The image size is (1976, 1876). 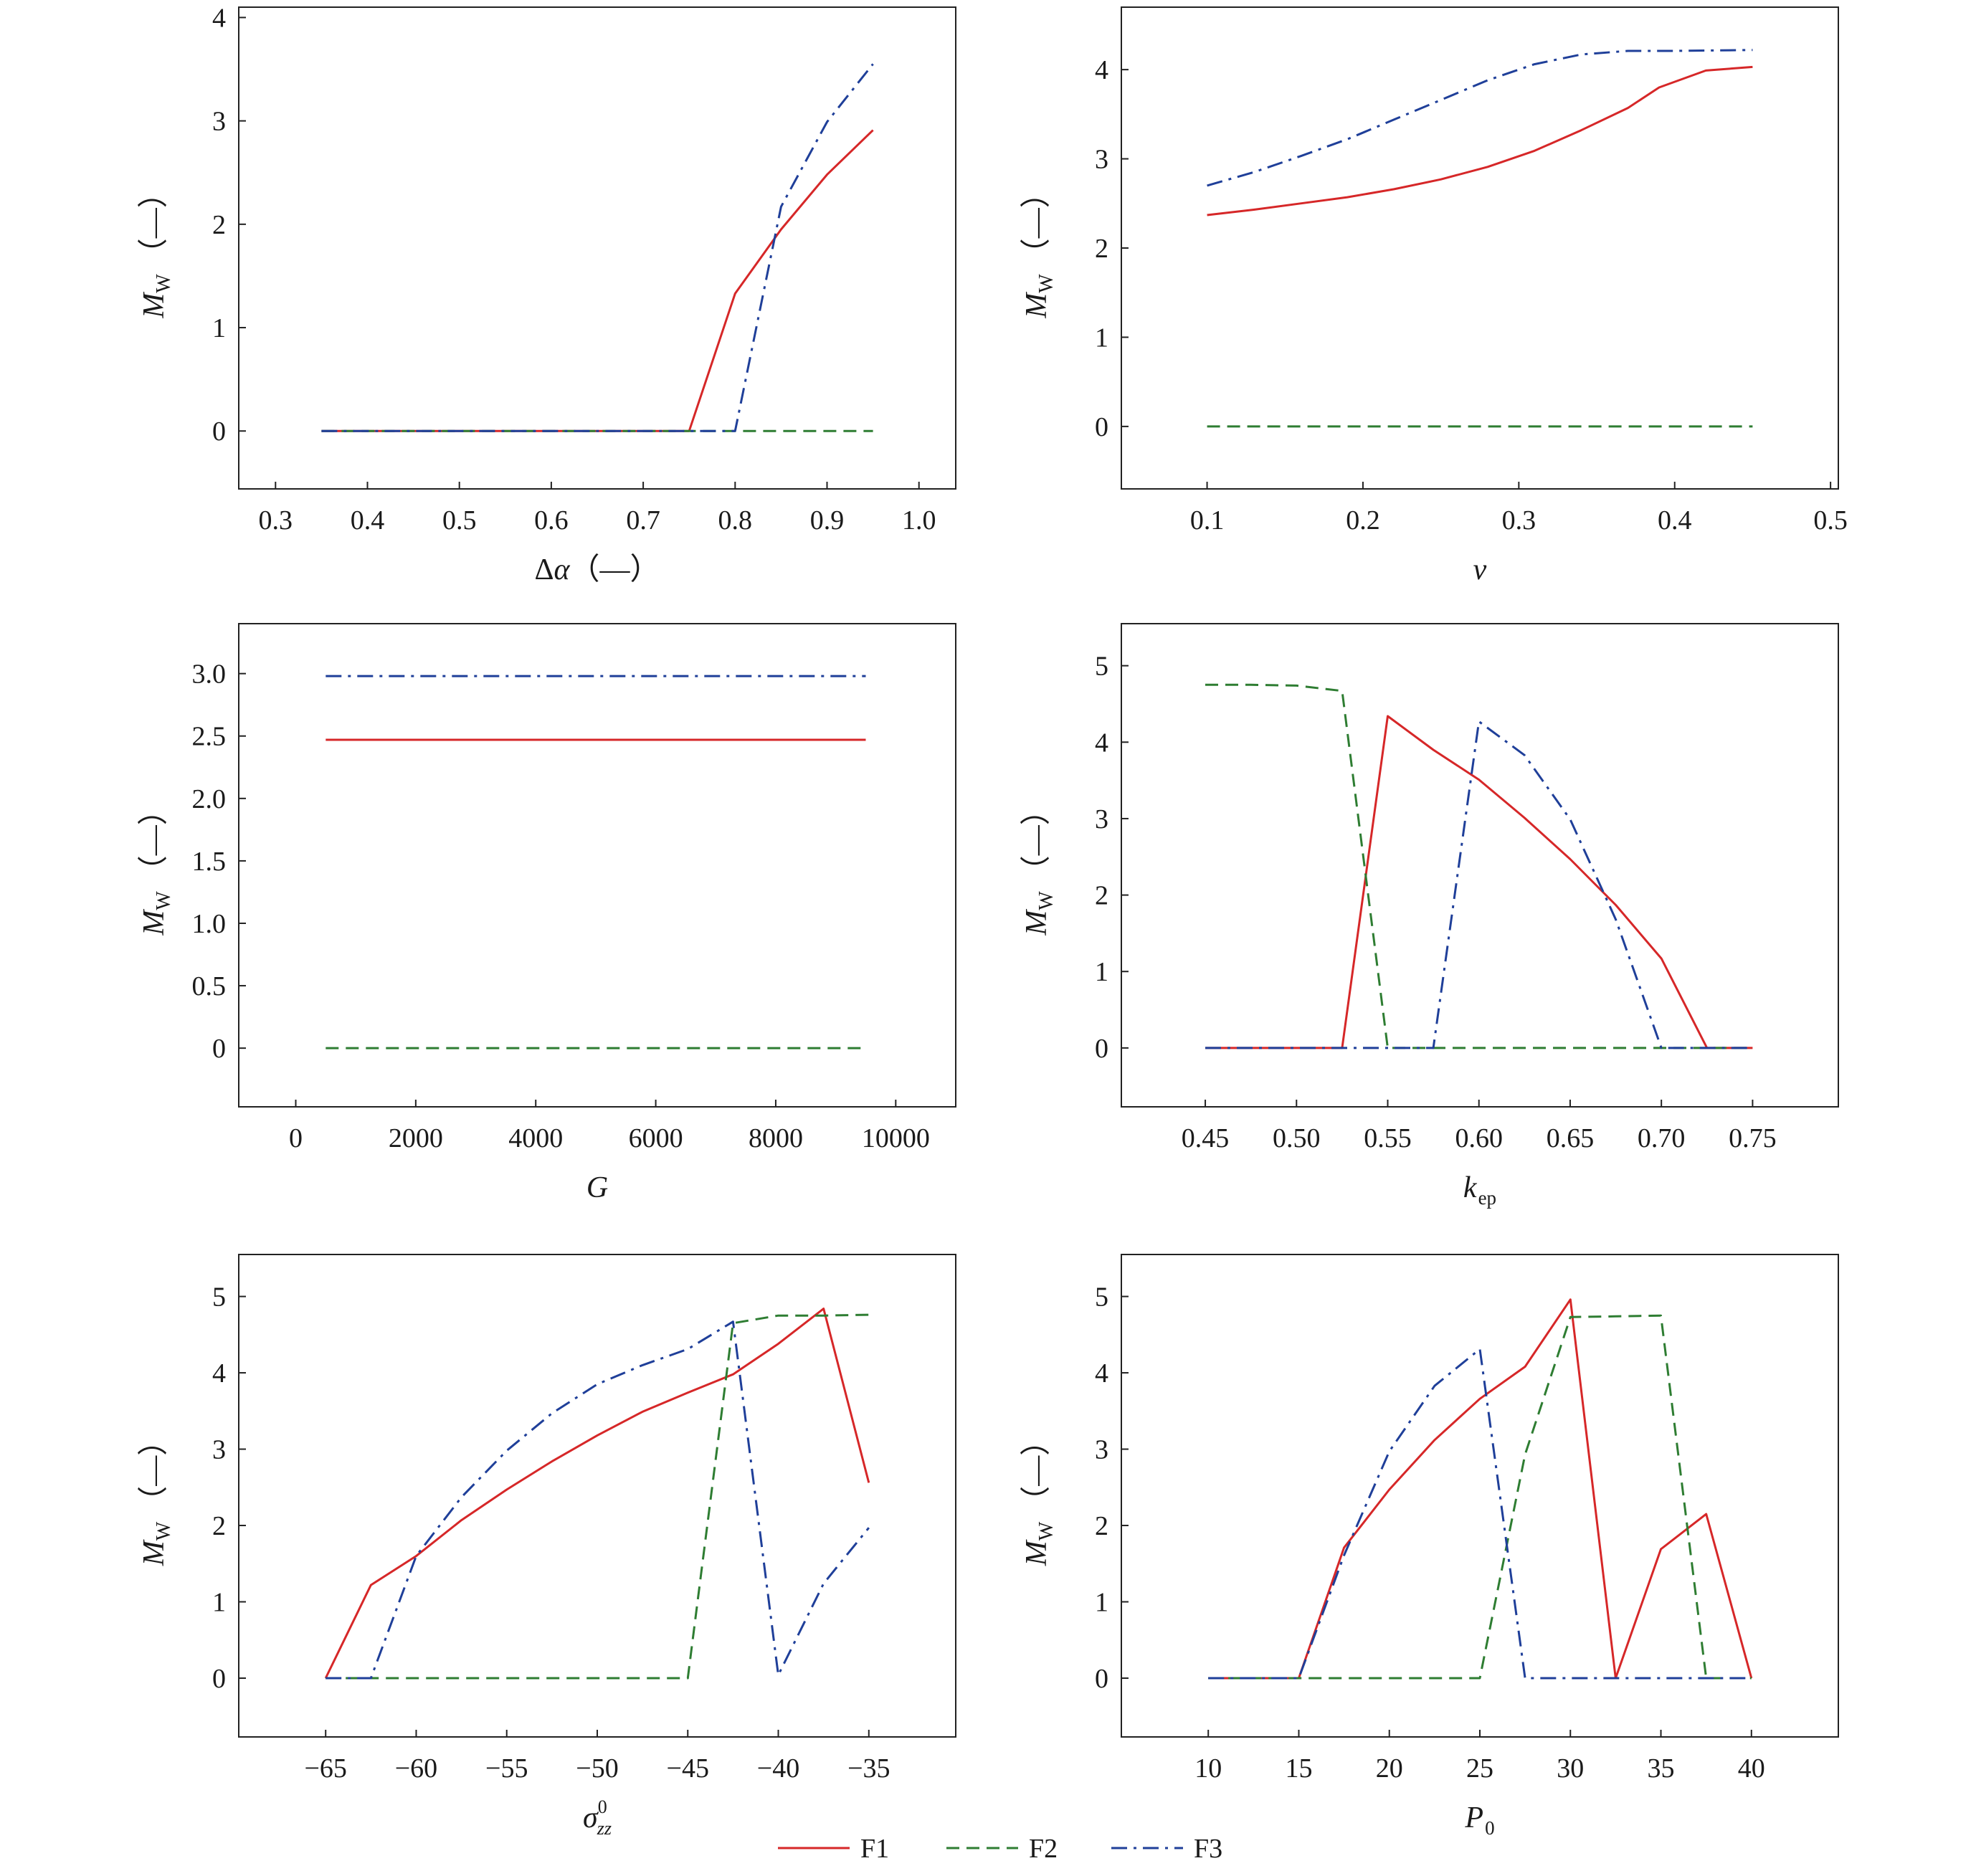 I want to click on x-axis-label: v, so click(x=1480, y=569).